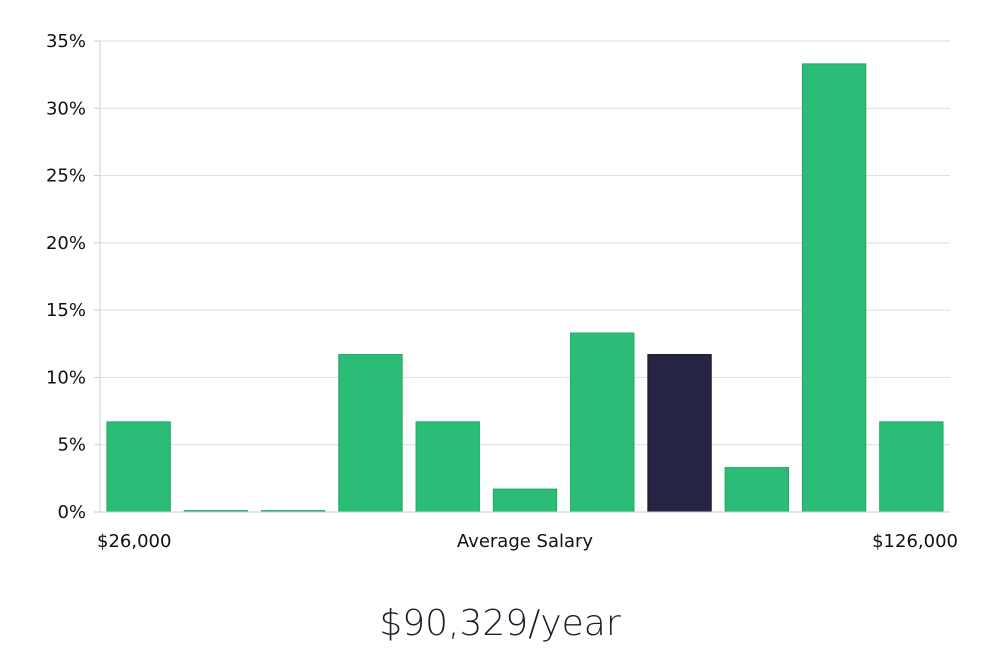  I want to click on x-max-label: $126,000, so click(915, 541).